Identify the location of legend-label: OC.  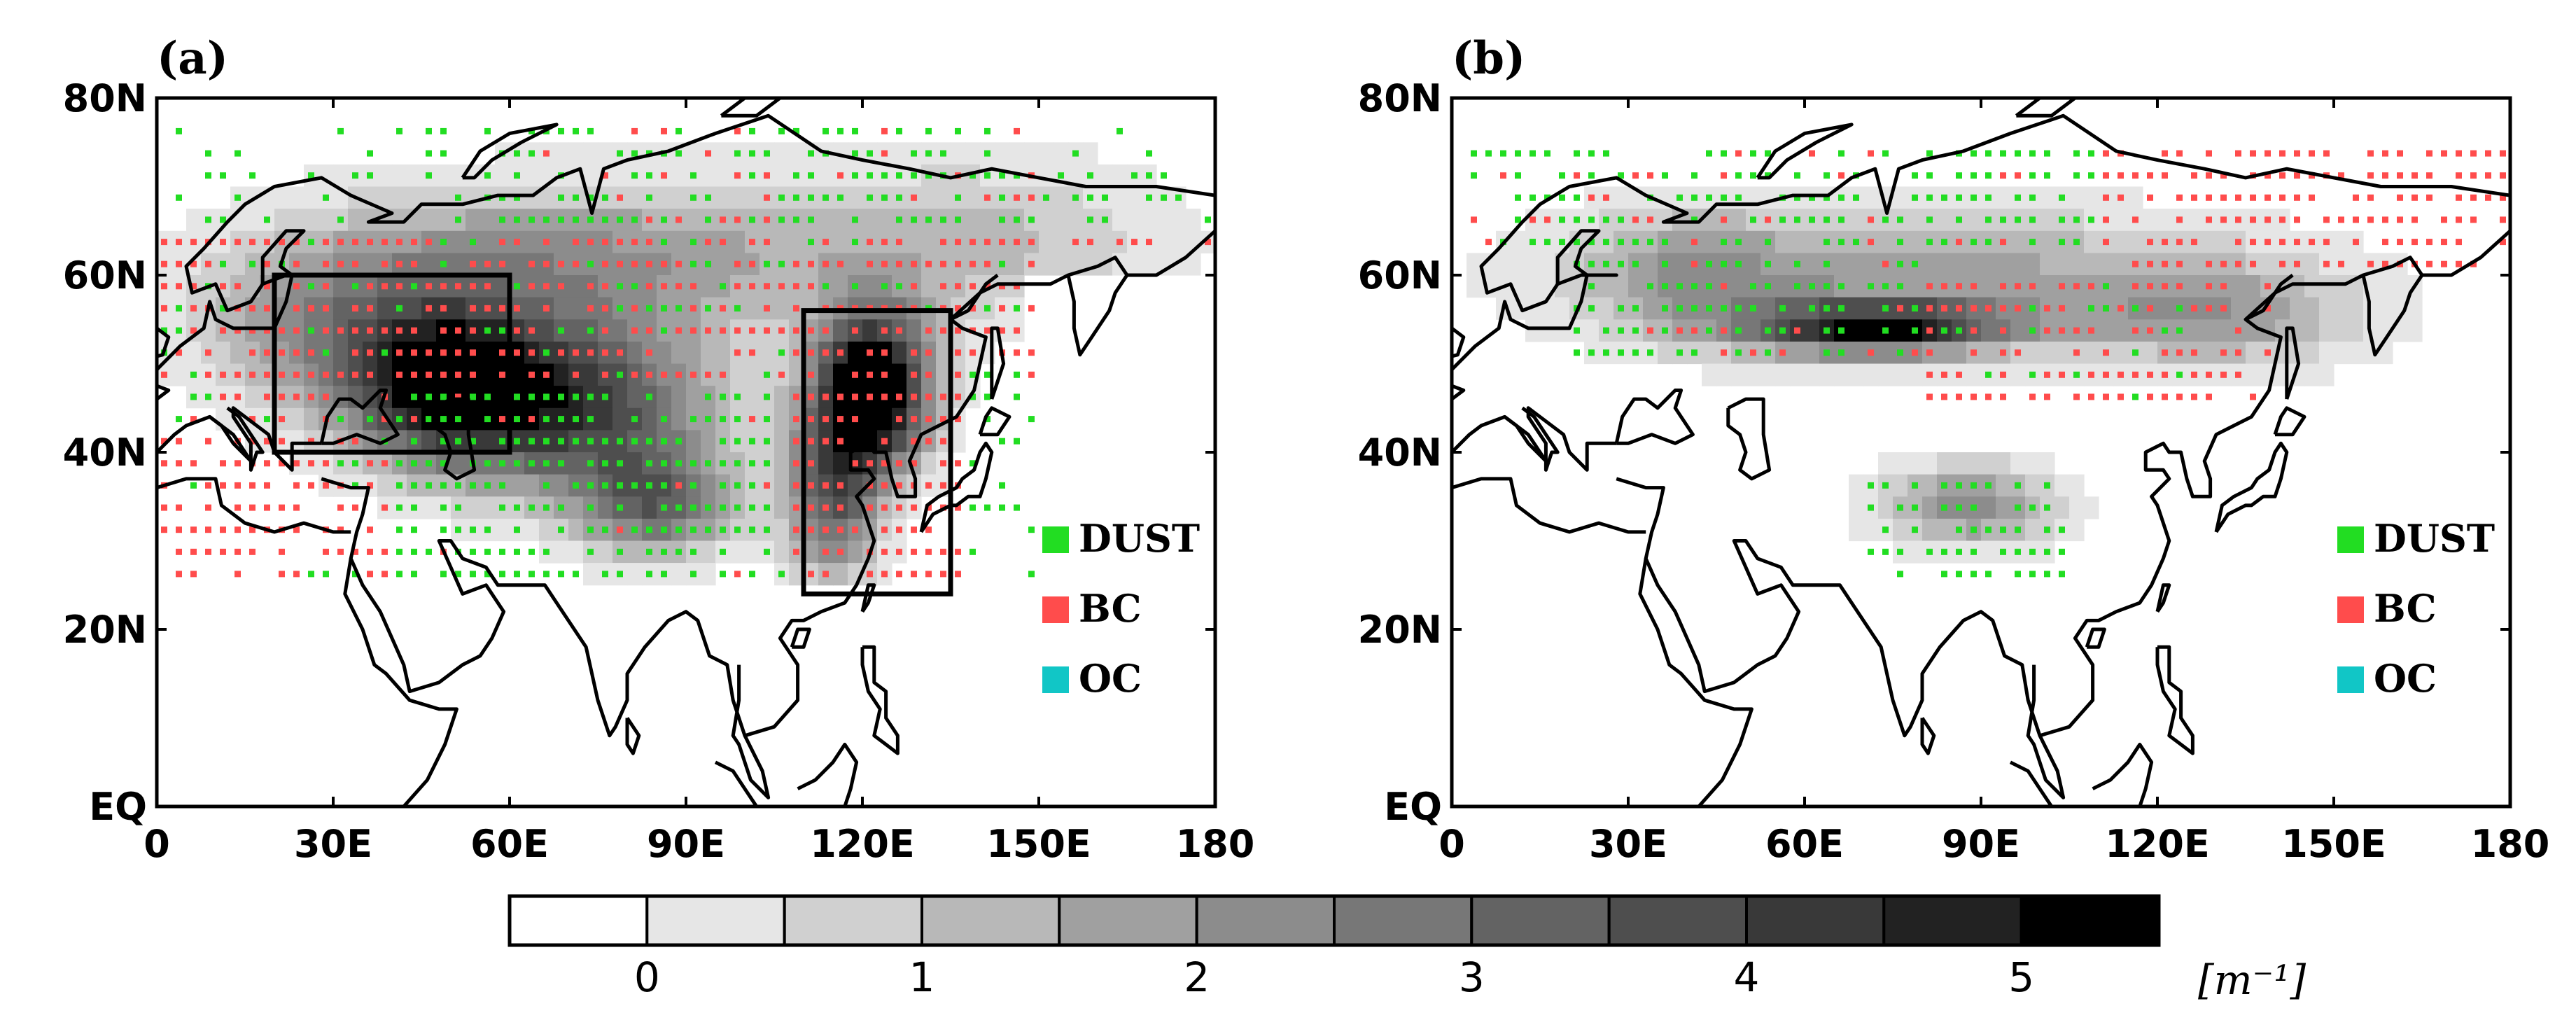
(2405, 678).